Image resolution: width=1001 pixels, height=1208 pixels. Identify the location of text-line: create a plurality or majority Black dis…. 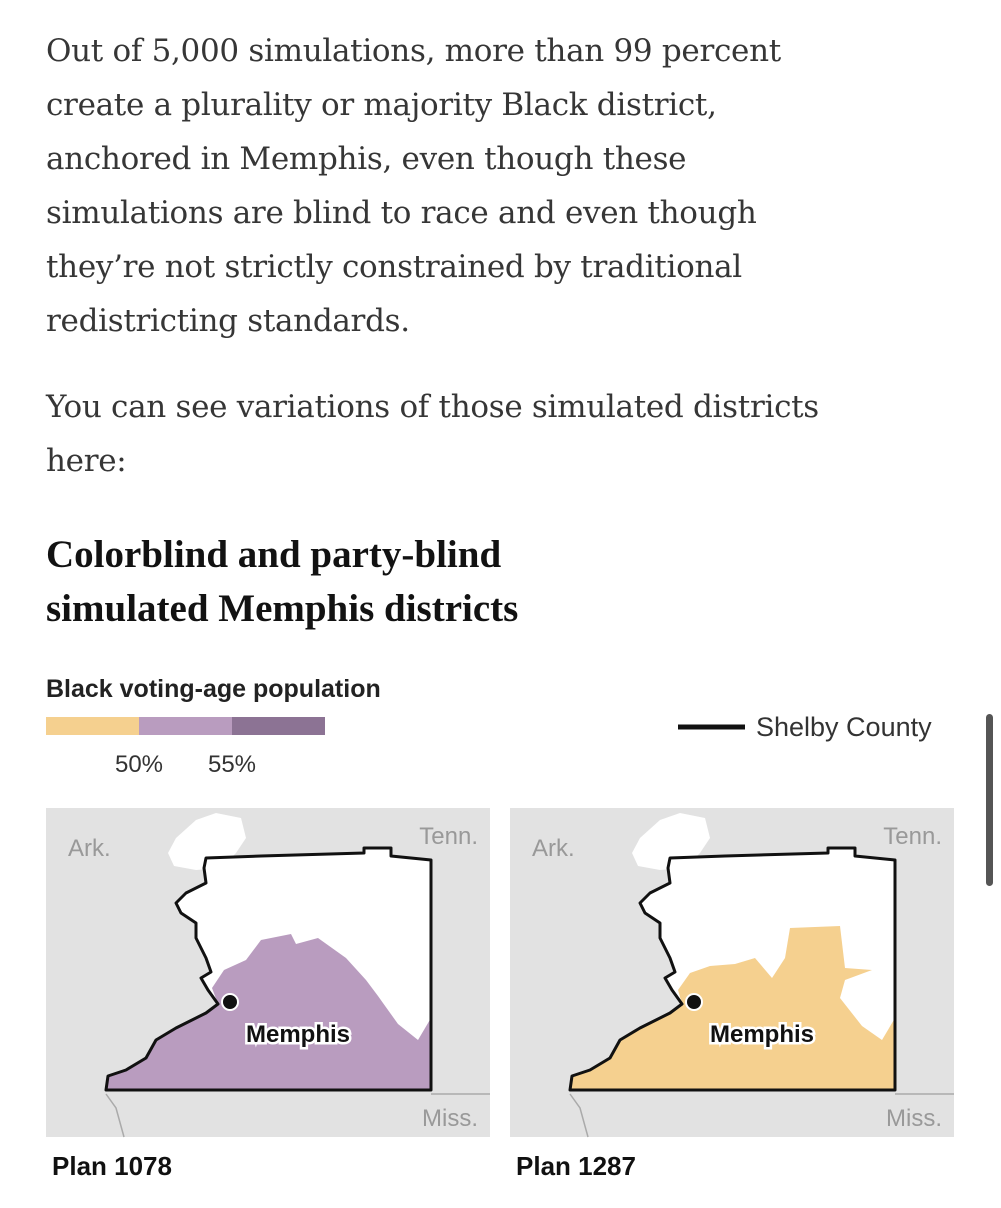
(381, 105).